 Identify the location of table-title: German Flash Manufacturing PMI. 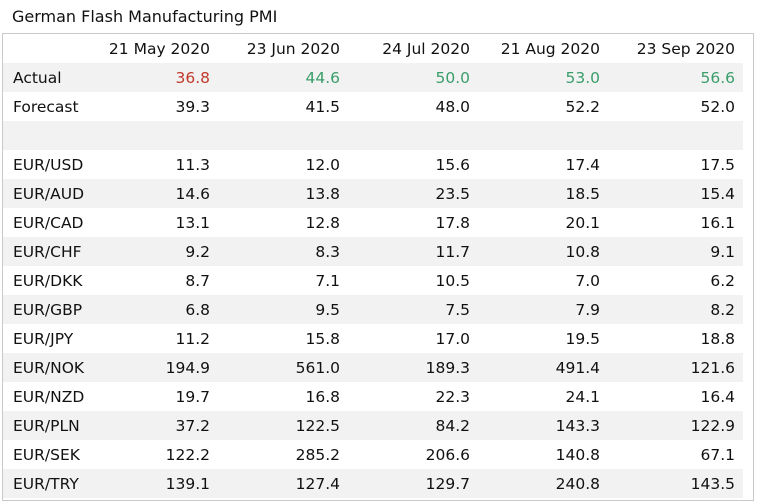
(145, 16).